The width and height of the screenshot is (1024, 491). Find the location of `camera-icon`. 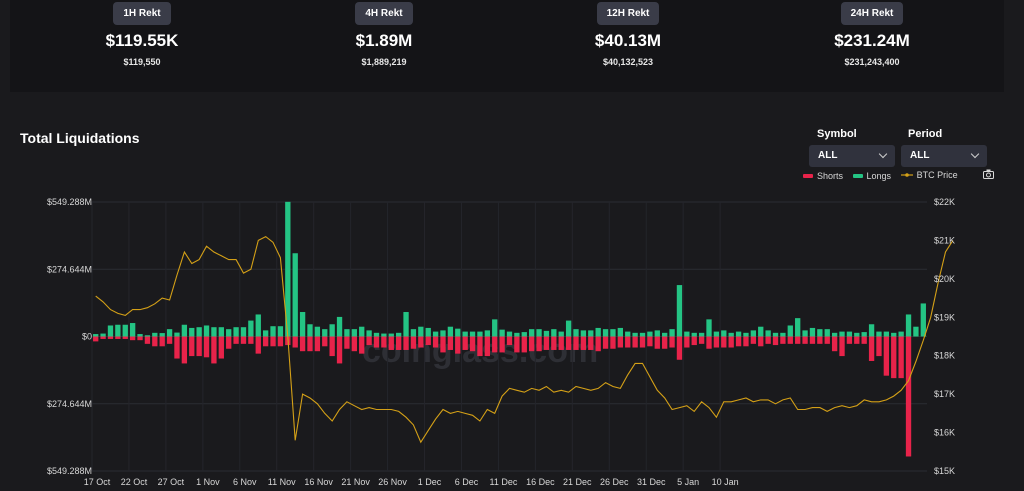

camera-icon is located at coordinates (988, 174).